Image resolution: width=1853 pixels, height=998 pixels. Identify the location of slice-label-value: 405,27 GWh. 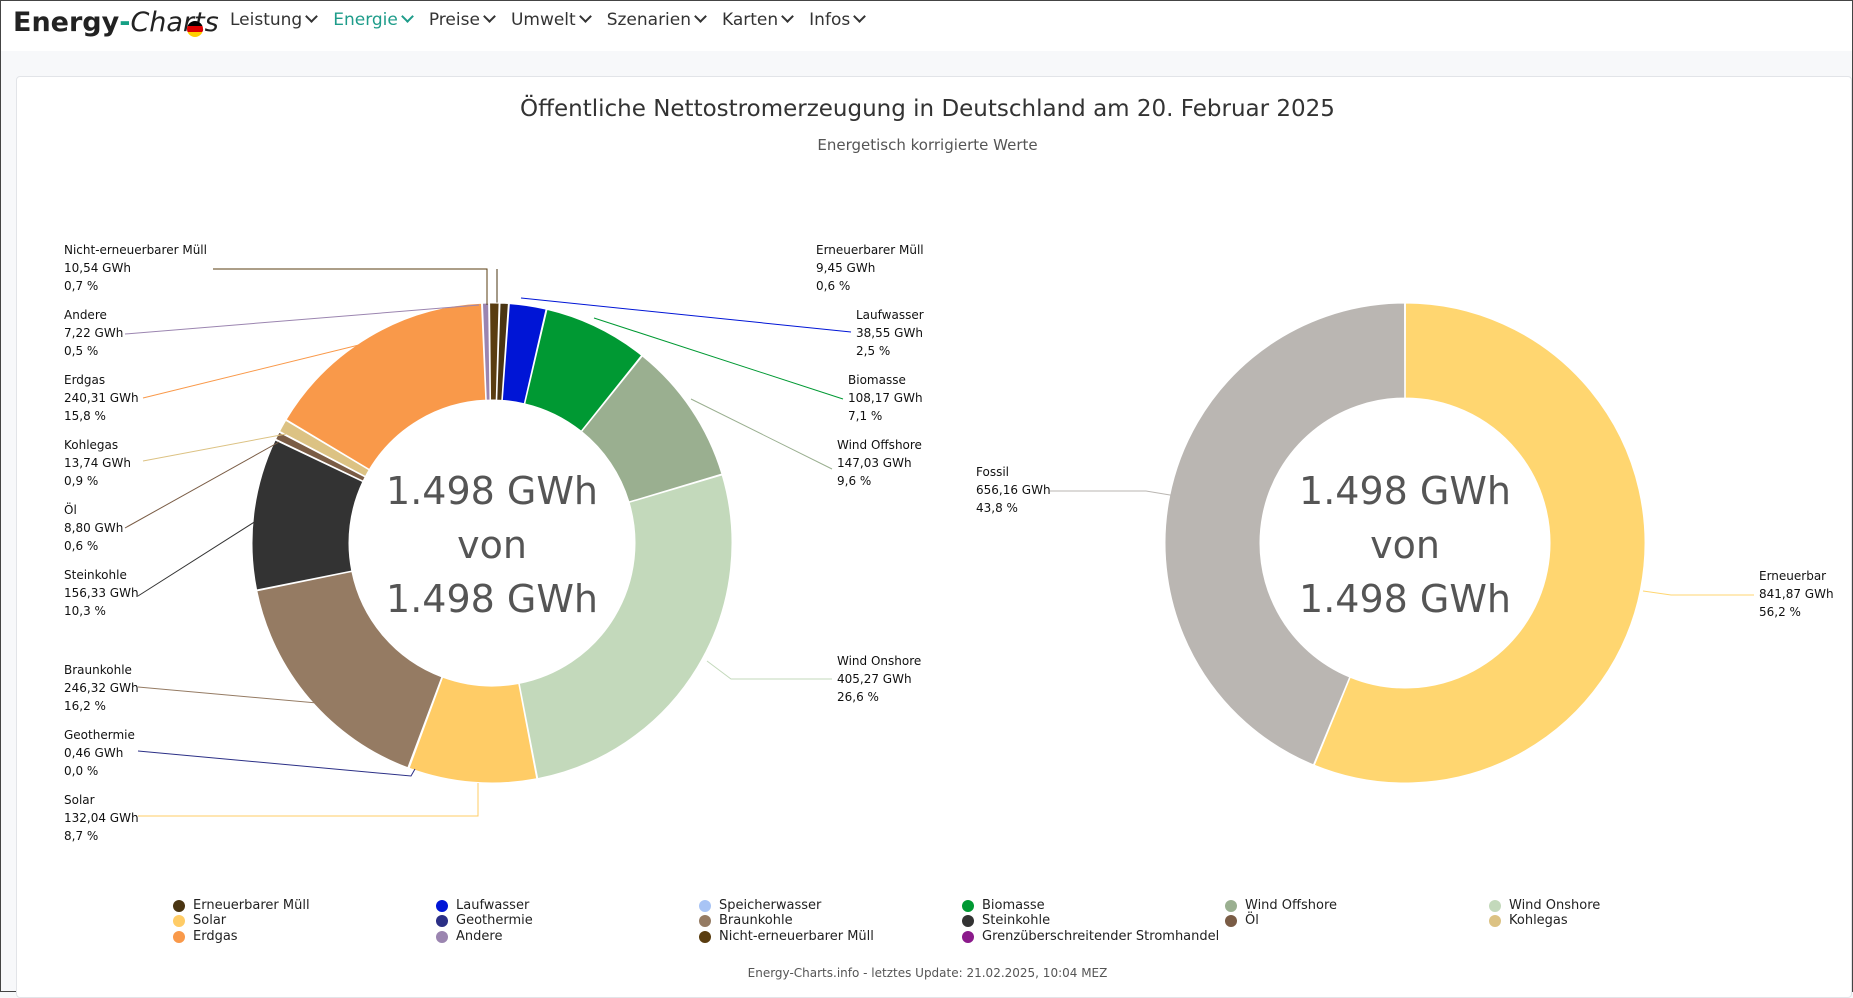
(874, 679).